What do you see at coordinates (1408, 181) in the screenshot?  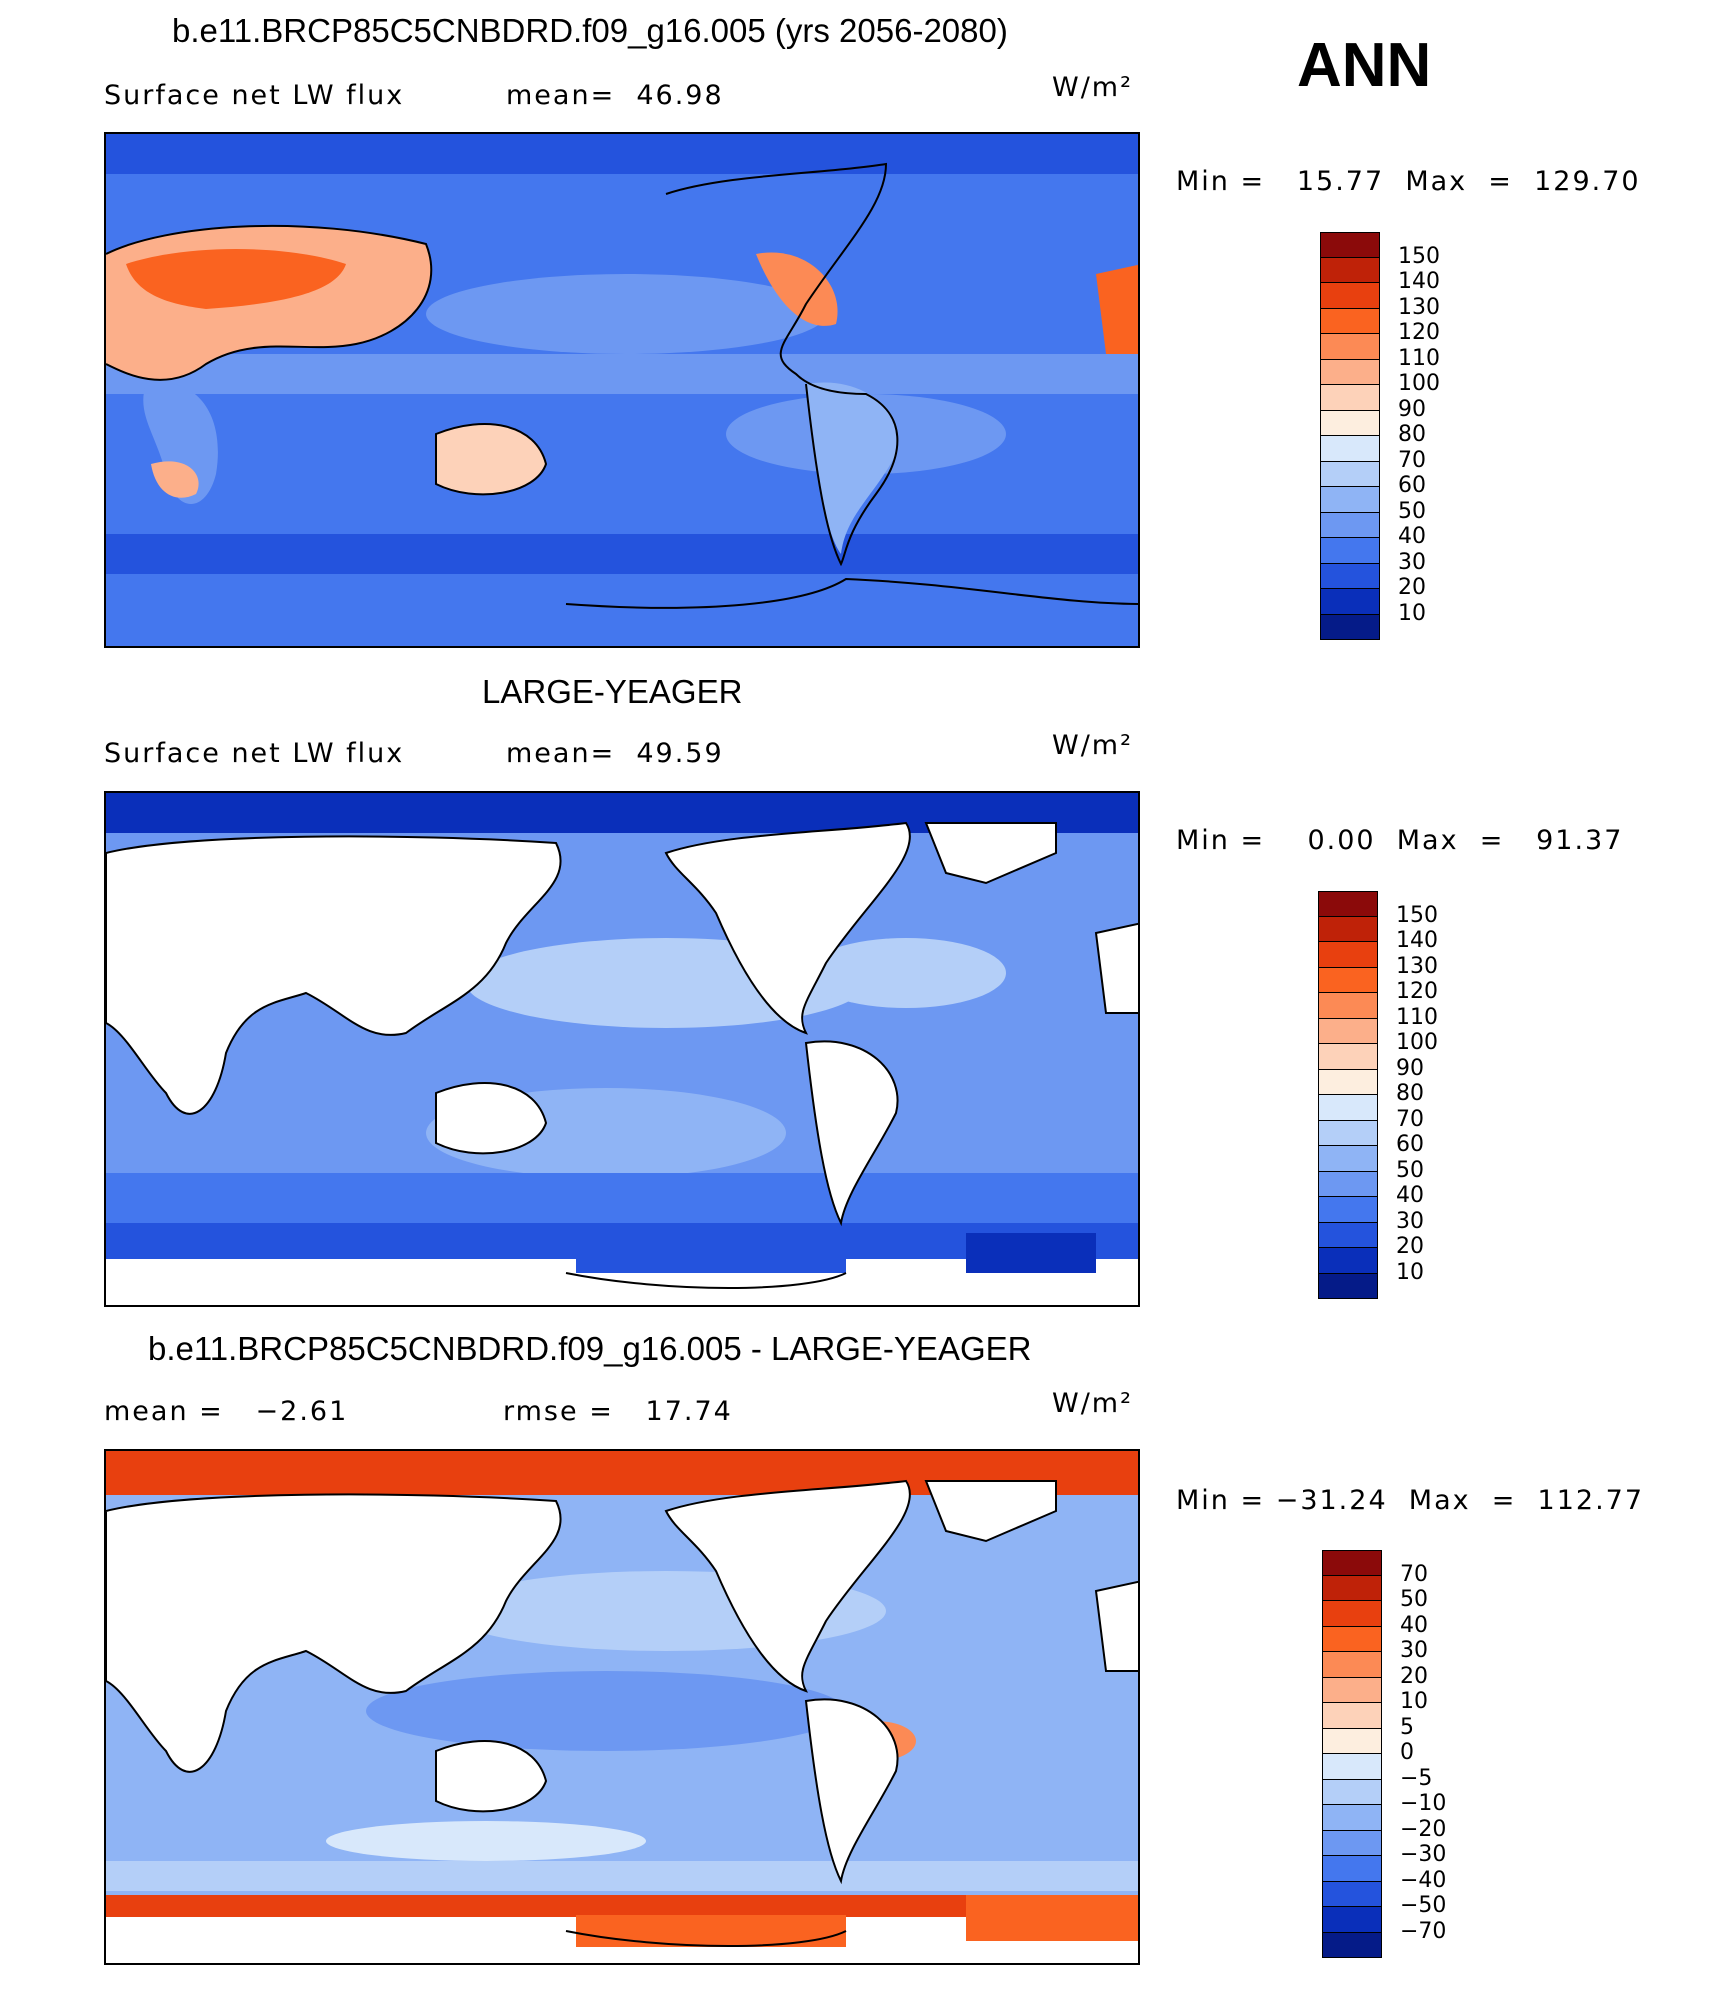 I see `panel-1-minmax: Min = 15.77 Max = 129.70` at bounding box center [1408, 181].